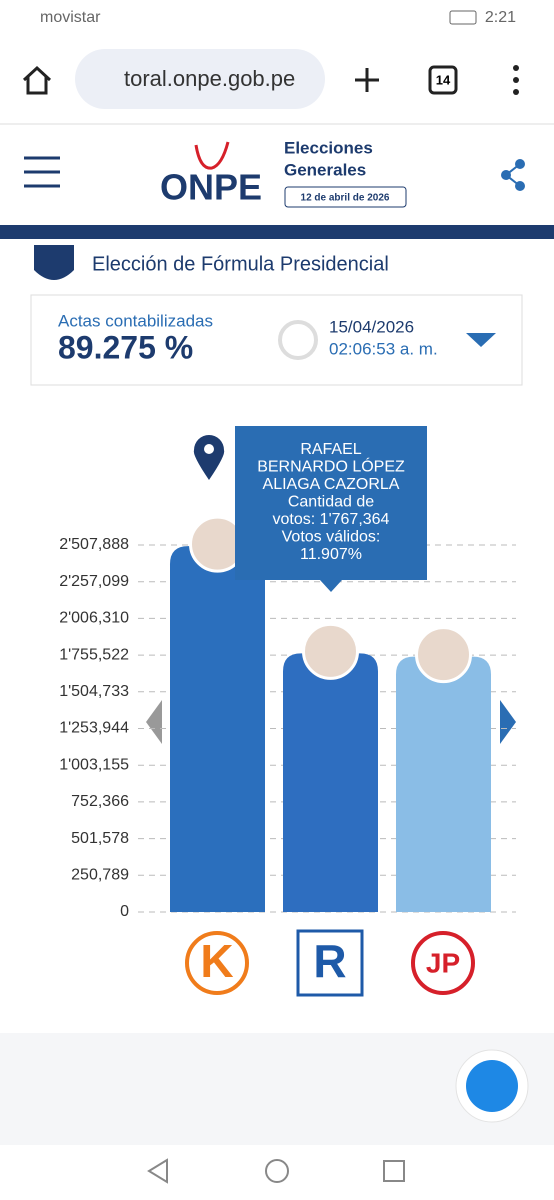 This screenshot has height=1200, width=554. Describe the element at coordinates (94, 544) in the screenshot. I see `y-tick-label: 2'507,888` at that location.